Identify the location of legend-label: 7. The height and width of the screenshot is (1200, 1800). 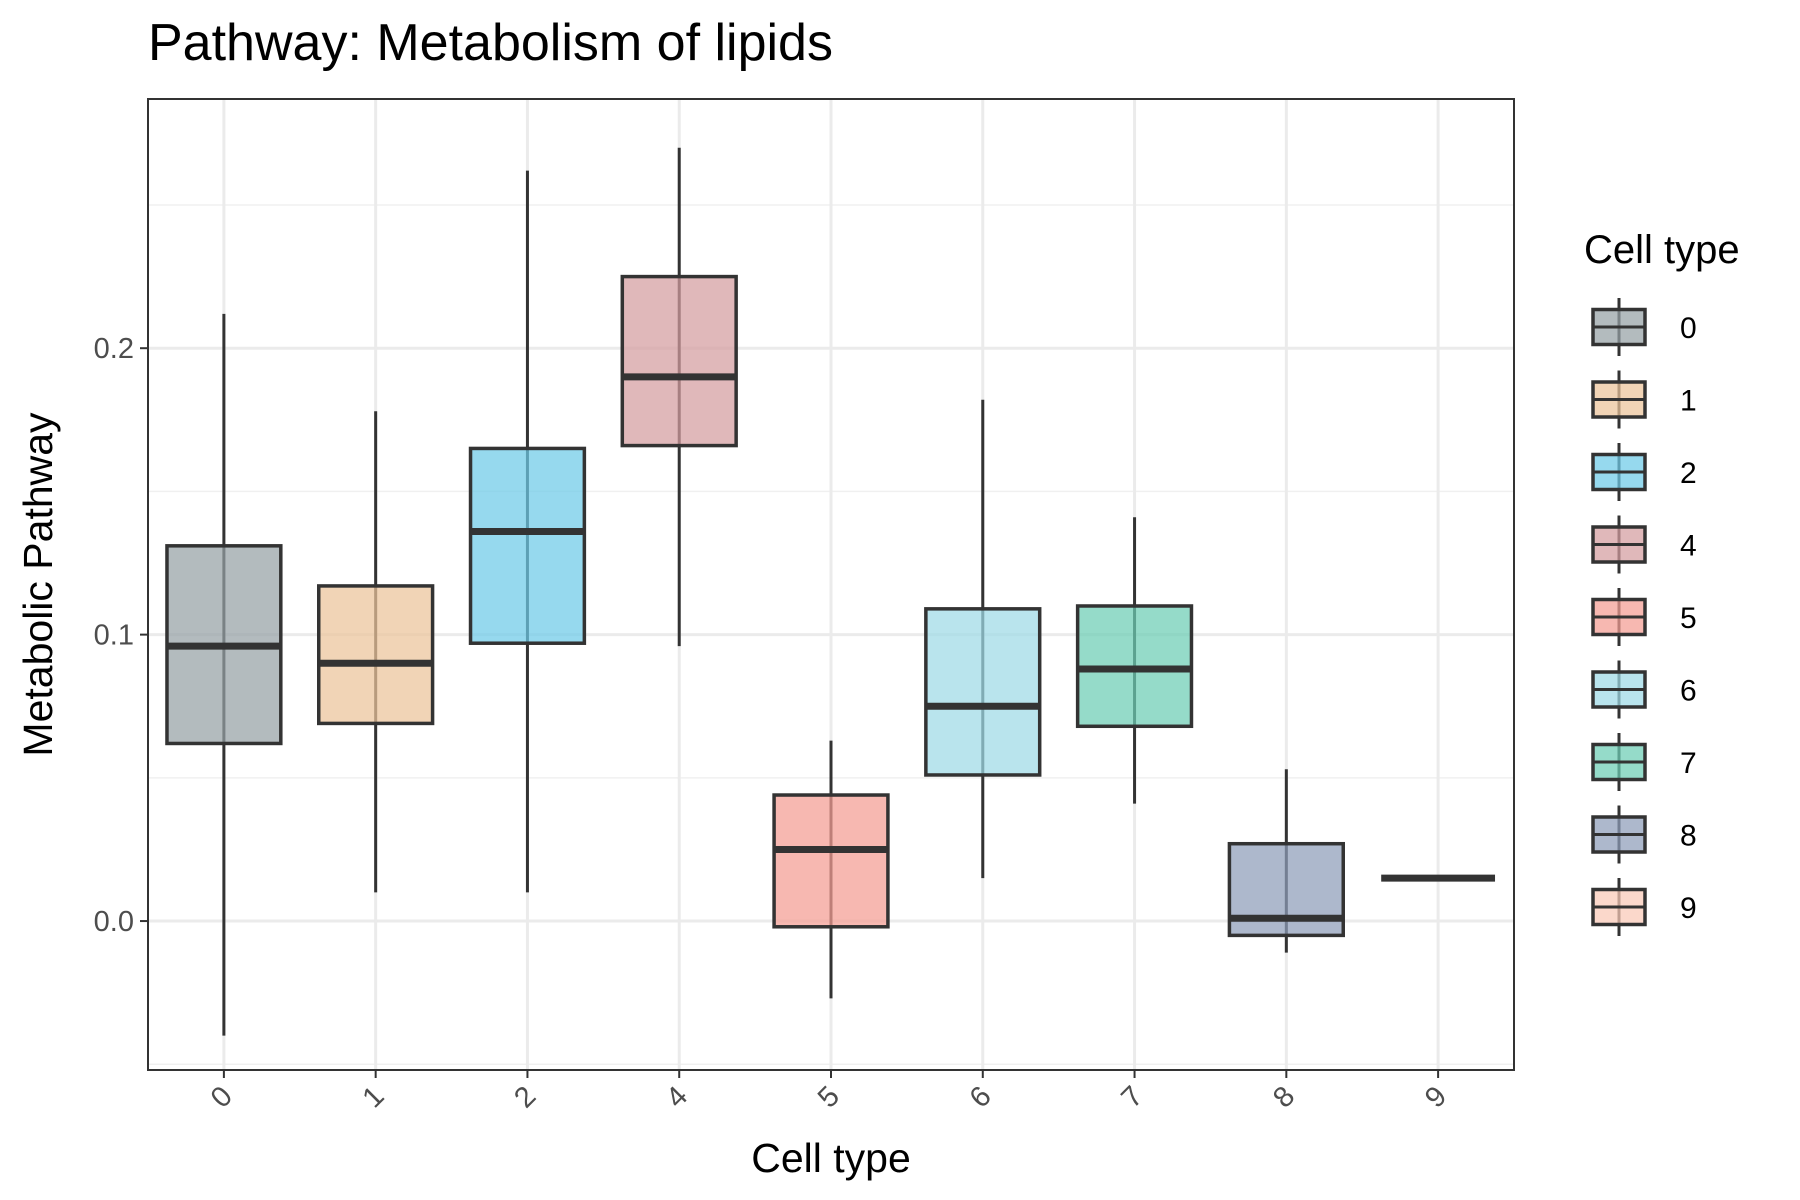
(1688, 763).